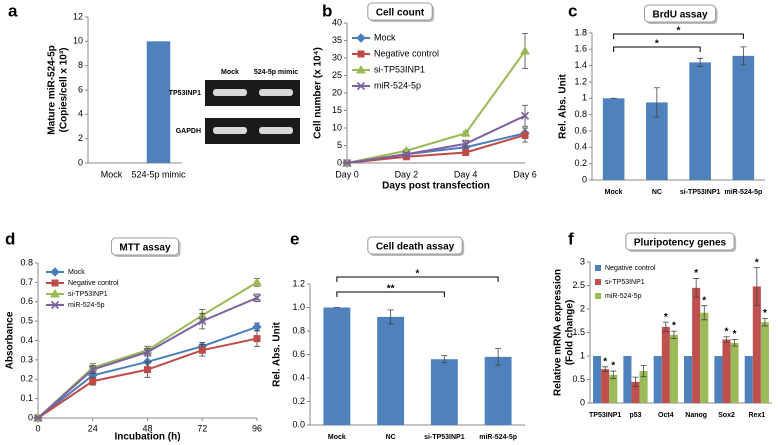 This screenshot has height=445, width=778. I want to click on x-tick-label: 48, so click(147, 428).